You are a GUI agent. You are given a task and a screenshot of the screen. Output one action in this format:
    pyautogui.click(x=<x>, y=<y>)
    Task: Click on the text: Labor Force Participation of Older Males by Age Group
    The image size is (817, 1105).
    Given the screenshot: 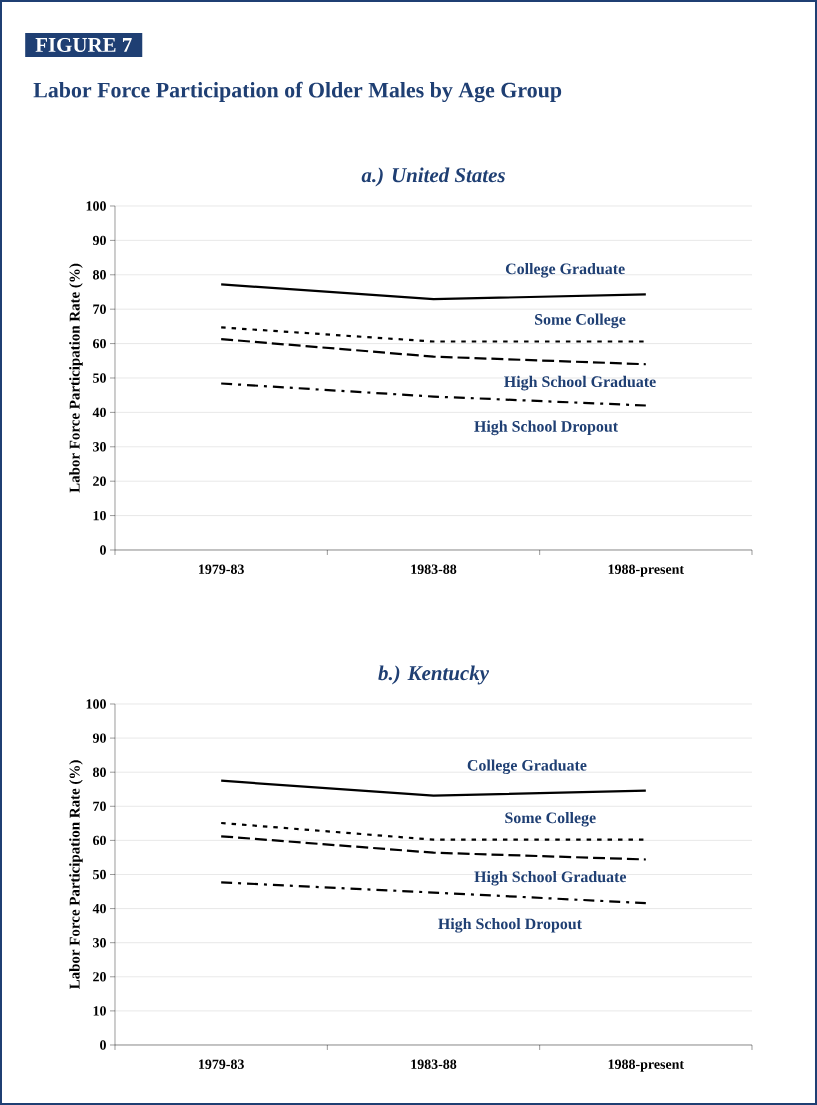 What is the action you would take?
    pyautogui.click(x=297, y=92)
    